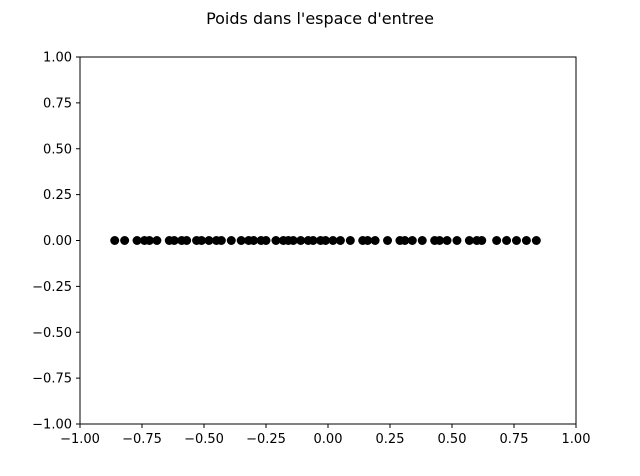 This screenshot has height=476, width=640. I want to click on x-tick-label: 0.50, so click(452, 439).